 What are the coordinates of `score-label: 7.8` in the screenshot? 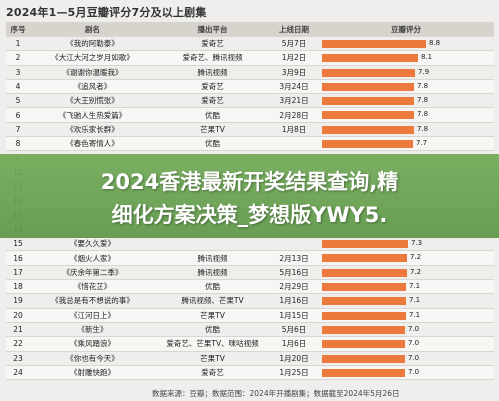 It's located at (423, 85).